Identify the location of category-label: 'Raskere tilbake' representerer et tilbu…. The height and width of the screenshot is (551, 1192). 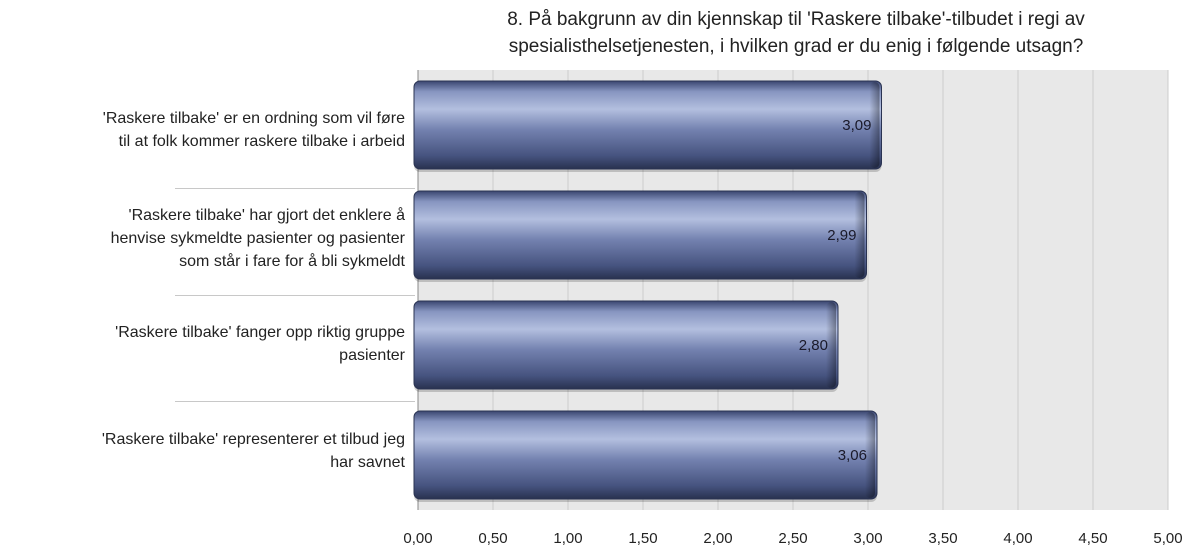
(202, 451).